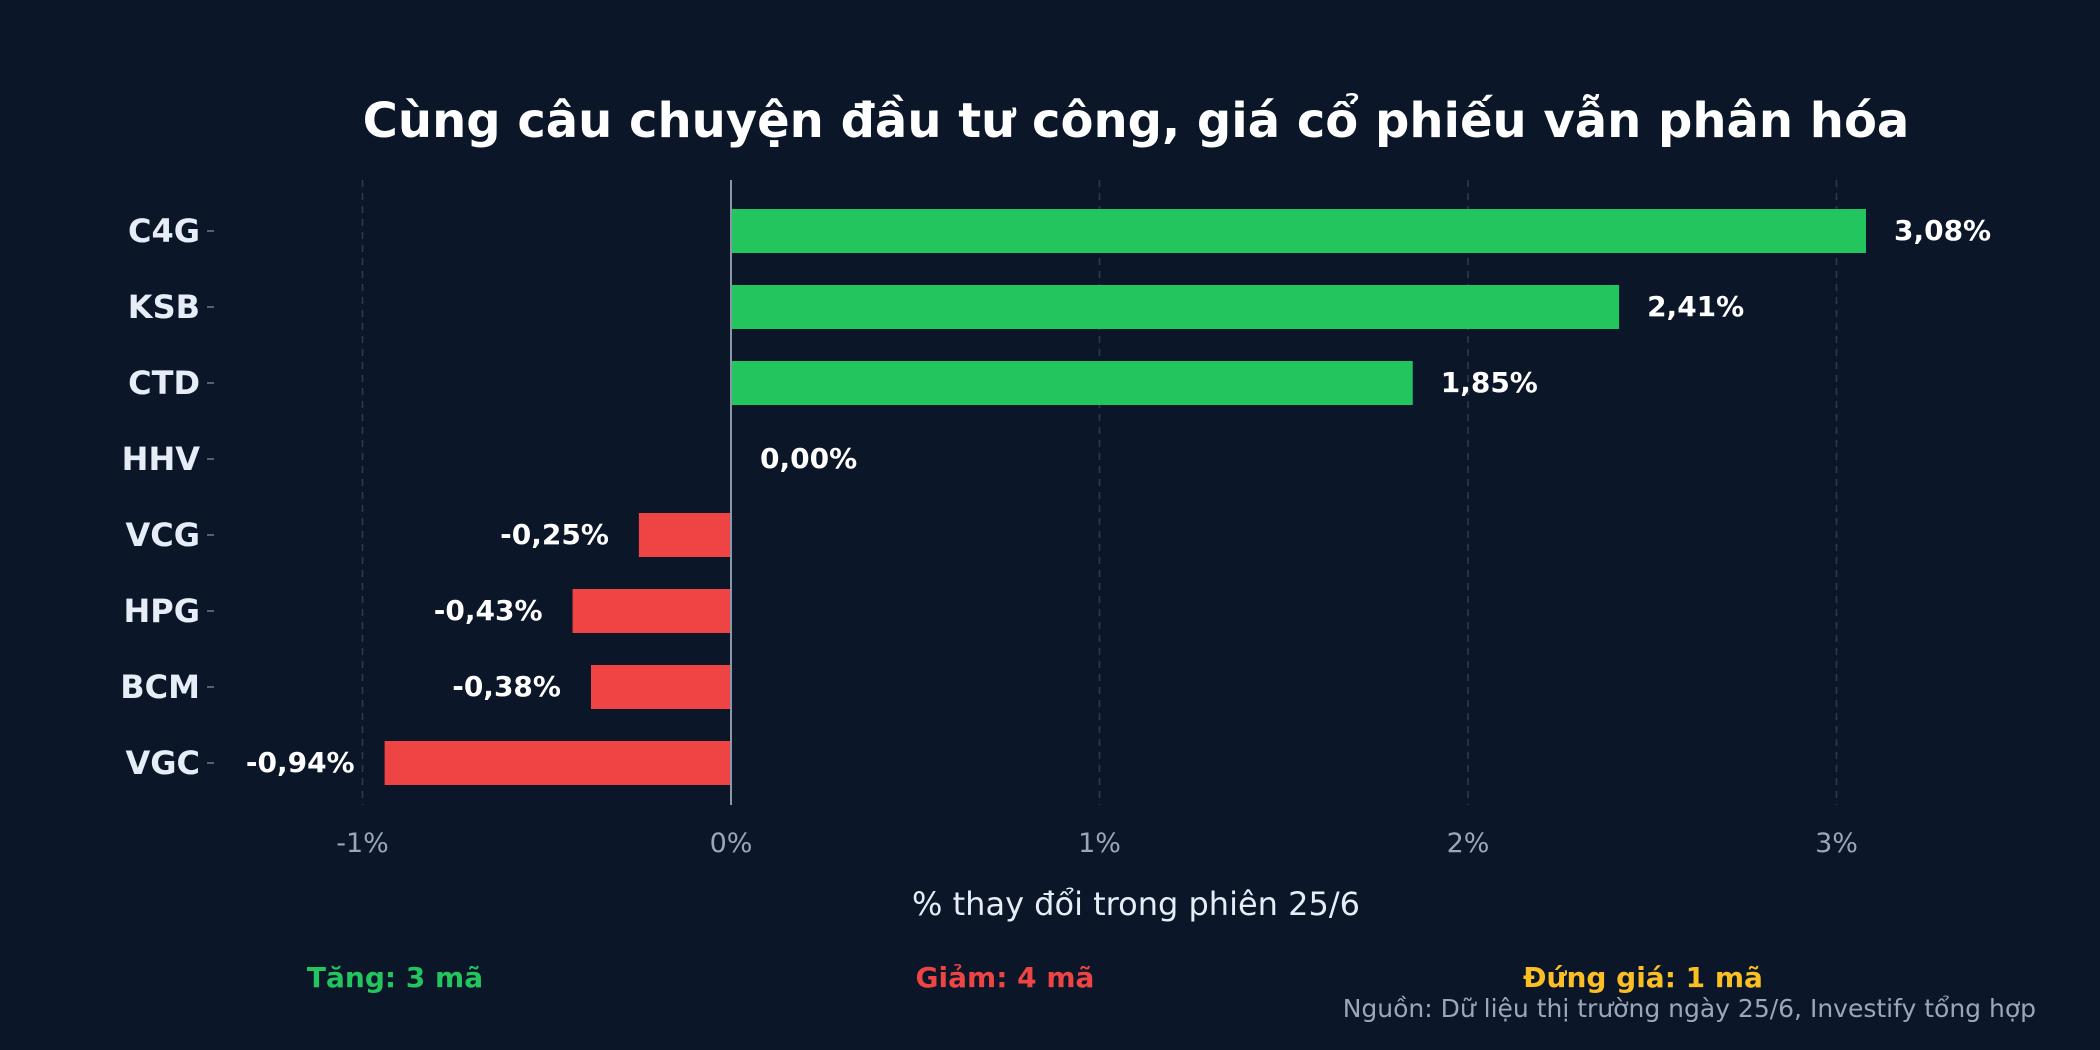 The image size is (2100, 1050). What do you see at coordinates (1136, 904) in the screenshot?
I see `x-axis-label: % thay đổi trong phiên 25/6` at bounding box center [1136, 904].